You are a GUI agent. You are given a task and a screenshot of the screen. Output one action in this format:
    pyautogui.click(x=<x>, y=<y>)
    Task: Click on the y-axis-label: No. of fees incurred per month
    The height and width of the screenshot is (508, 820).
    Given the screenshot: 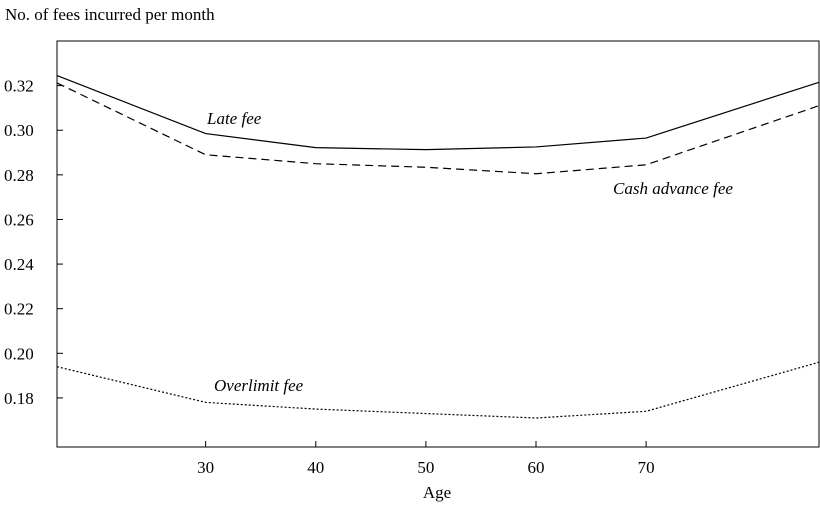 What is the action you would take?
    pyautogui.click(x=110, y=14)
    